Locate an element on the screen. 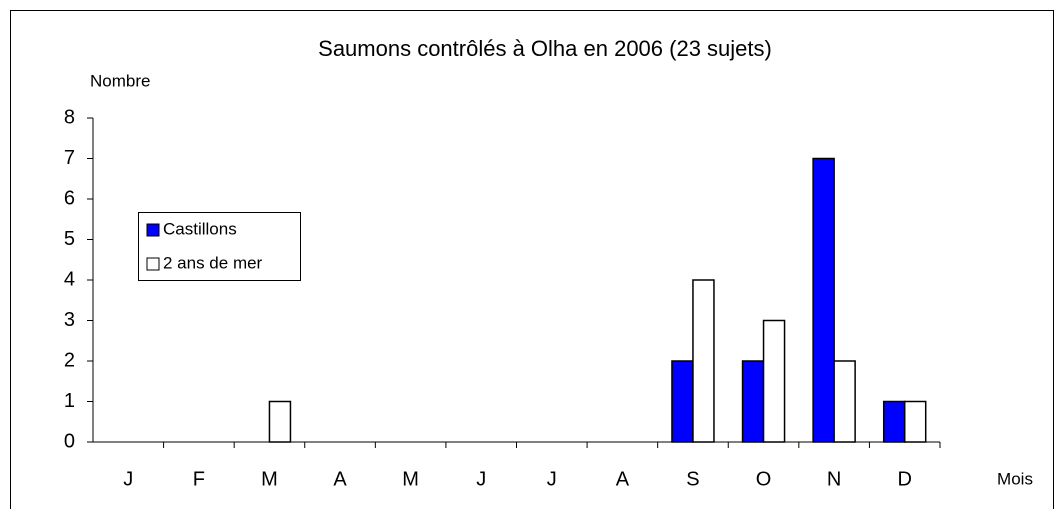 This screenshot has height=514, width=1064. x-tick-label: S is located at coordinates (692, 479).